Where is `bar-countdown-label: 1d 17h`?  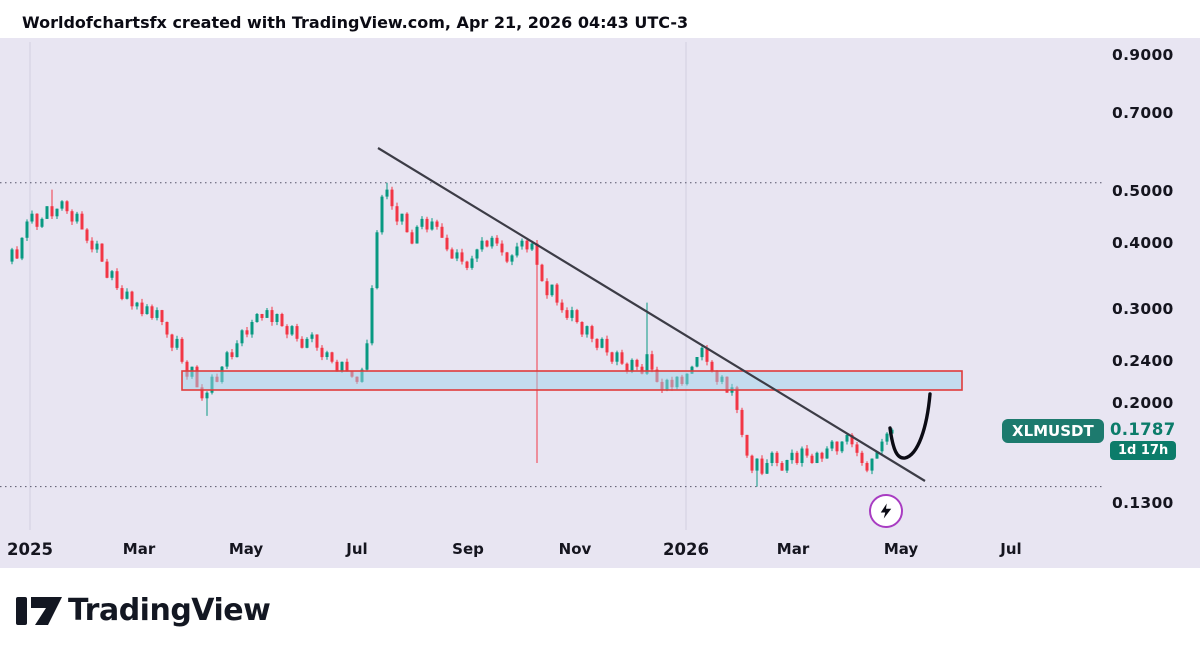 bar-countdown-label: 1d 17h is located at coordinates (1143, 450).